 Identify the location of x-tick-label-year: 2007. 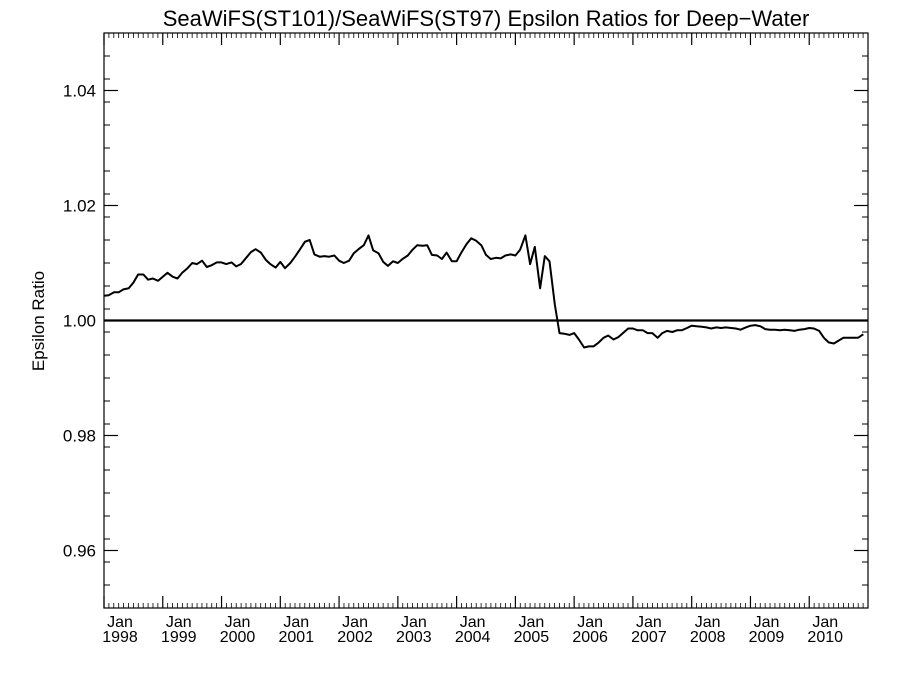
(649, 637).